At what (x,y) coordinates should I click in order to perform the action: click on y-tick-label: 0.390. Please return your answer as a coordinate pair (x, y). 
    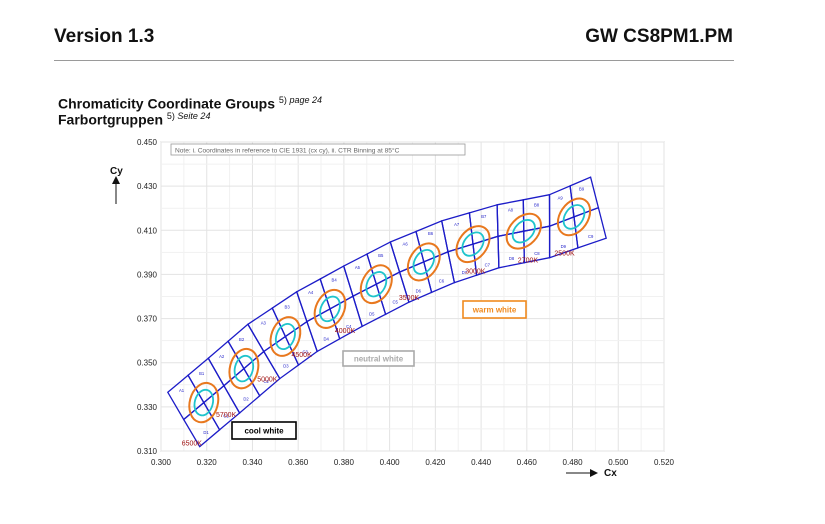
    Looking at the image, I should click on (147, 274).